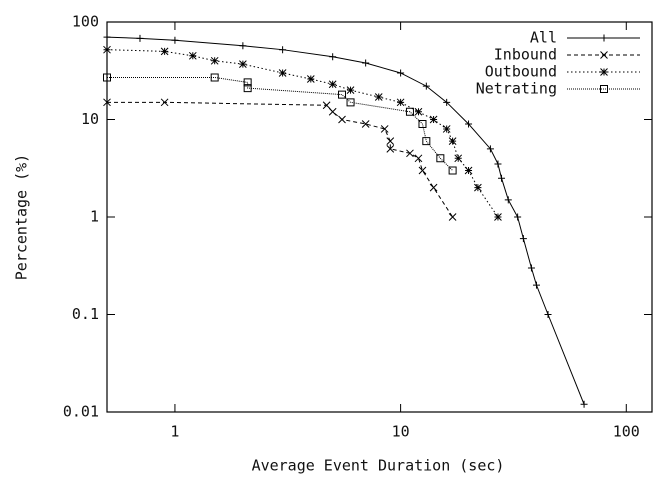 This screenshot has height=482, width=662. What do you see at coordinates (516, 89) in the screenshot?
I see `legend-label: Netrating` at bounding box center [516, 89].